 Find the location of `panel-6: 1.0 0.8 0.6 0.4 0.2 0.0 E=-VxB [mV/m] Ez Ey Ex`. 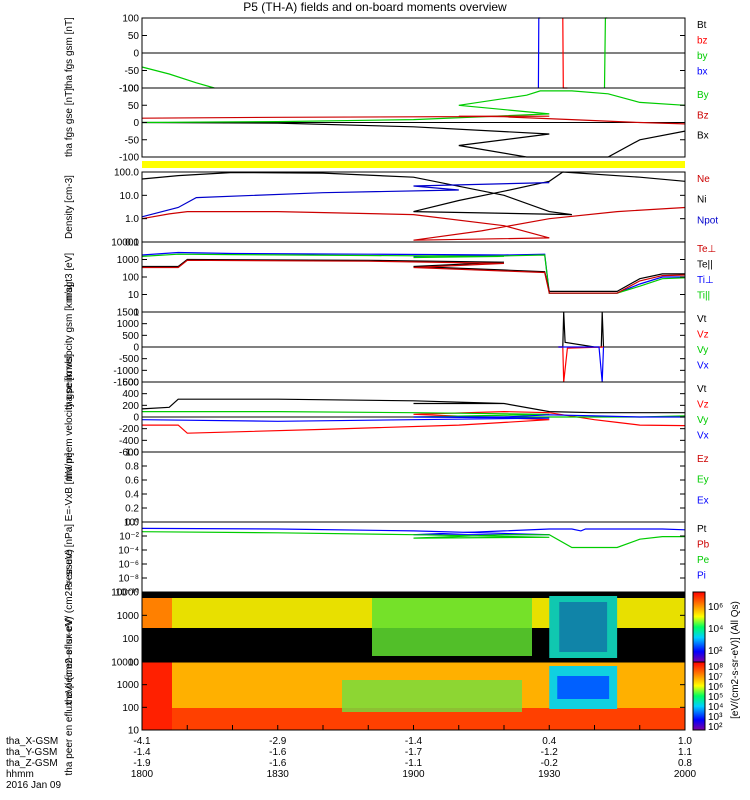

panel-6: 1.0 0.8 0.6 0.4 0.2 0.0 E=-VxB [mV/m] Ez Ey Ex is located at coordinates (386, 488).